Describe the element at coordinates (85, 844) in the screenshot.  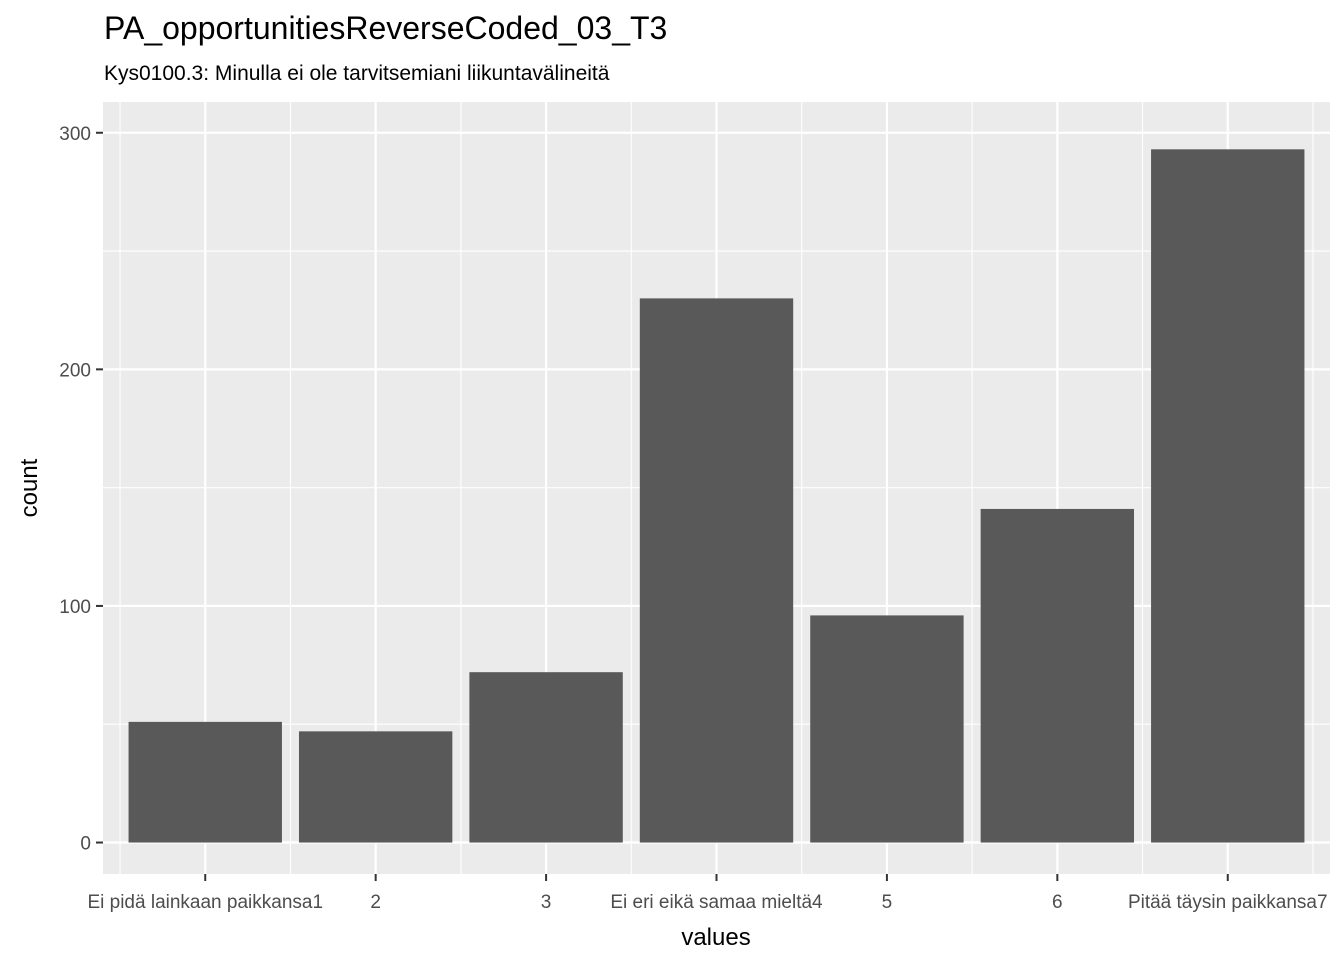
I see `y-tick-label: 0` at that location.